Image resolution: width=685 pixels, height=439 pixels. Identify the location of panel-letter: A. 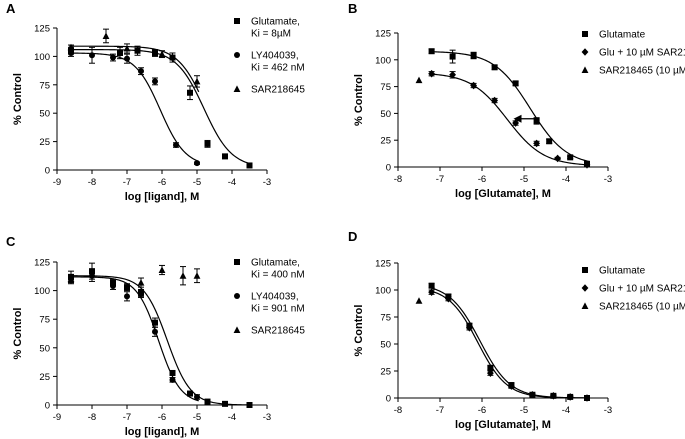
(11, 8).